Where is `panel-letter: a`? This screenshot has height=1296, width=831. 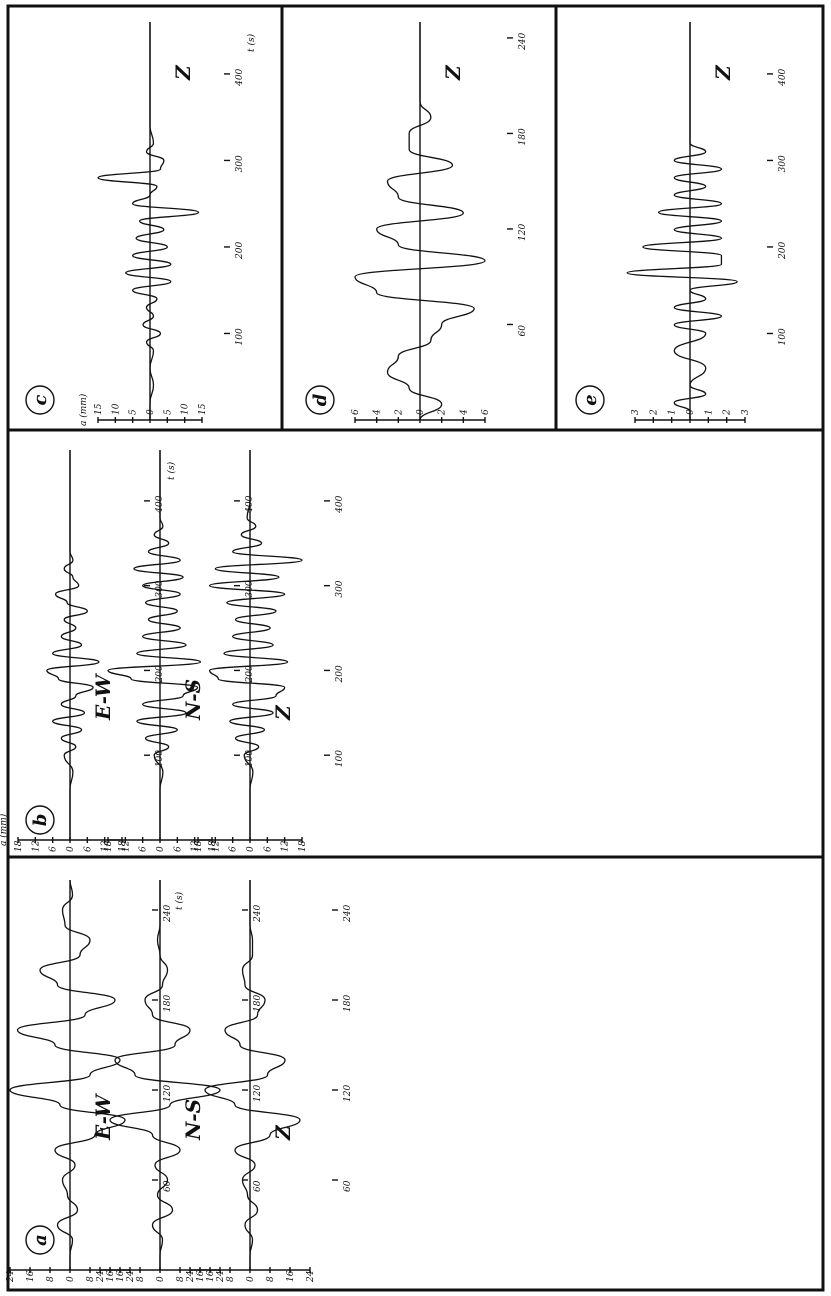 panel-letter: a is located at coordinates (40, 1240).